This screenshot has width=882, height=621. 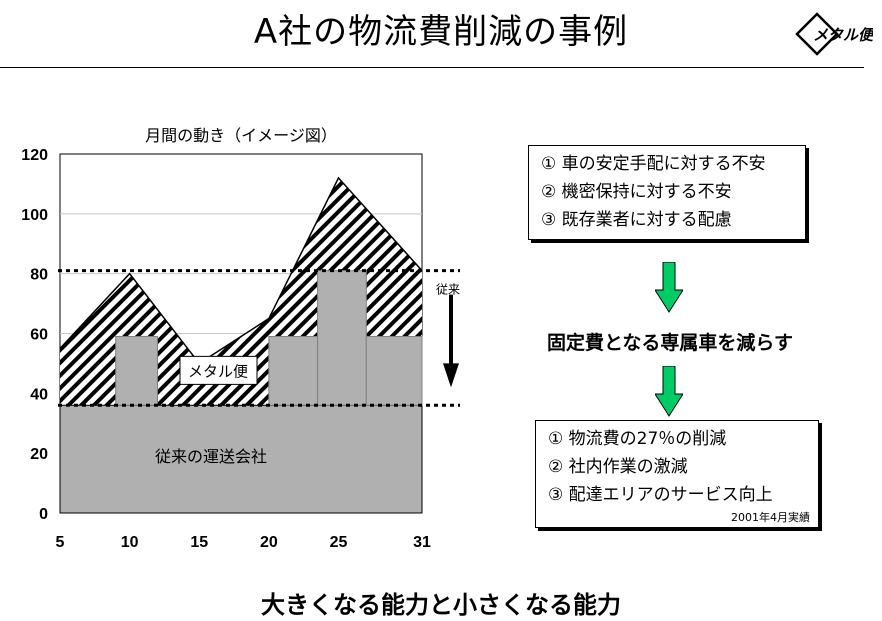 What do you see at coordinates (241, 135) in the screenshot?
I see `chart-title: 月間の動き（イメージ図）` at bounding box center [241, 135].